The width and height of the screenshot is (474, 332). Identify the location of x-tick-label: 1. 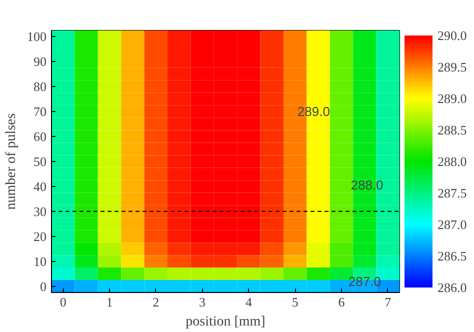
(109, 302).